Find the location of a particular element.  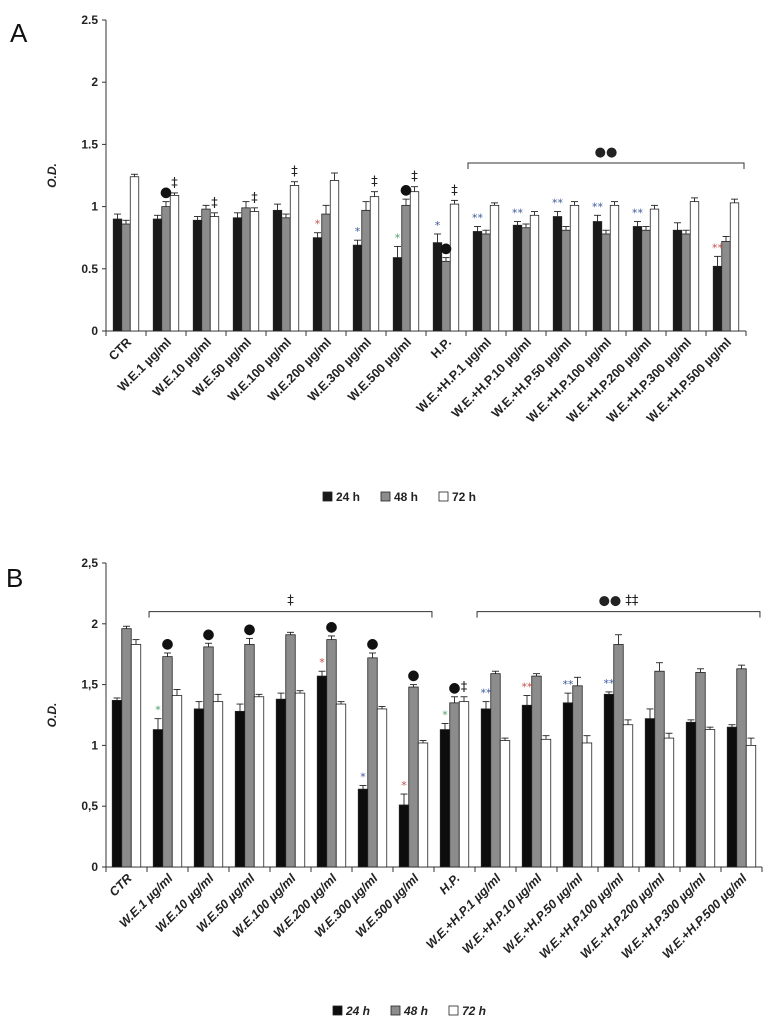

y-tick-label: 1,5 is located at coordinates (89, 685).